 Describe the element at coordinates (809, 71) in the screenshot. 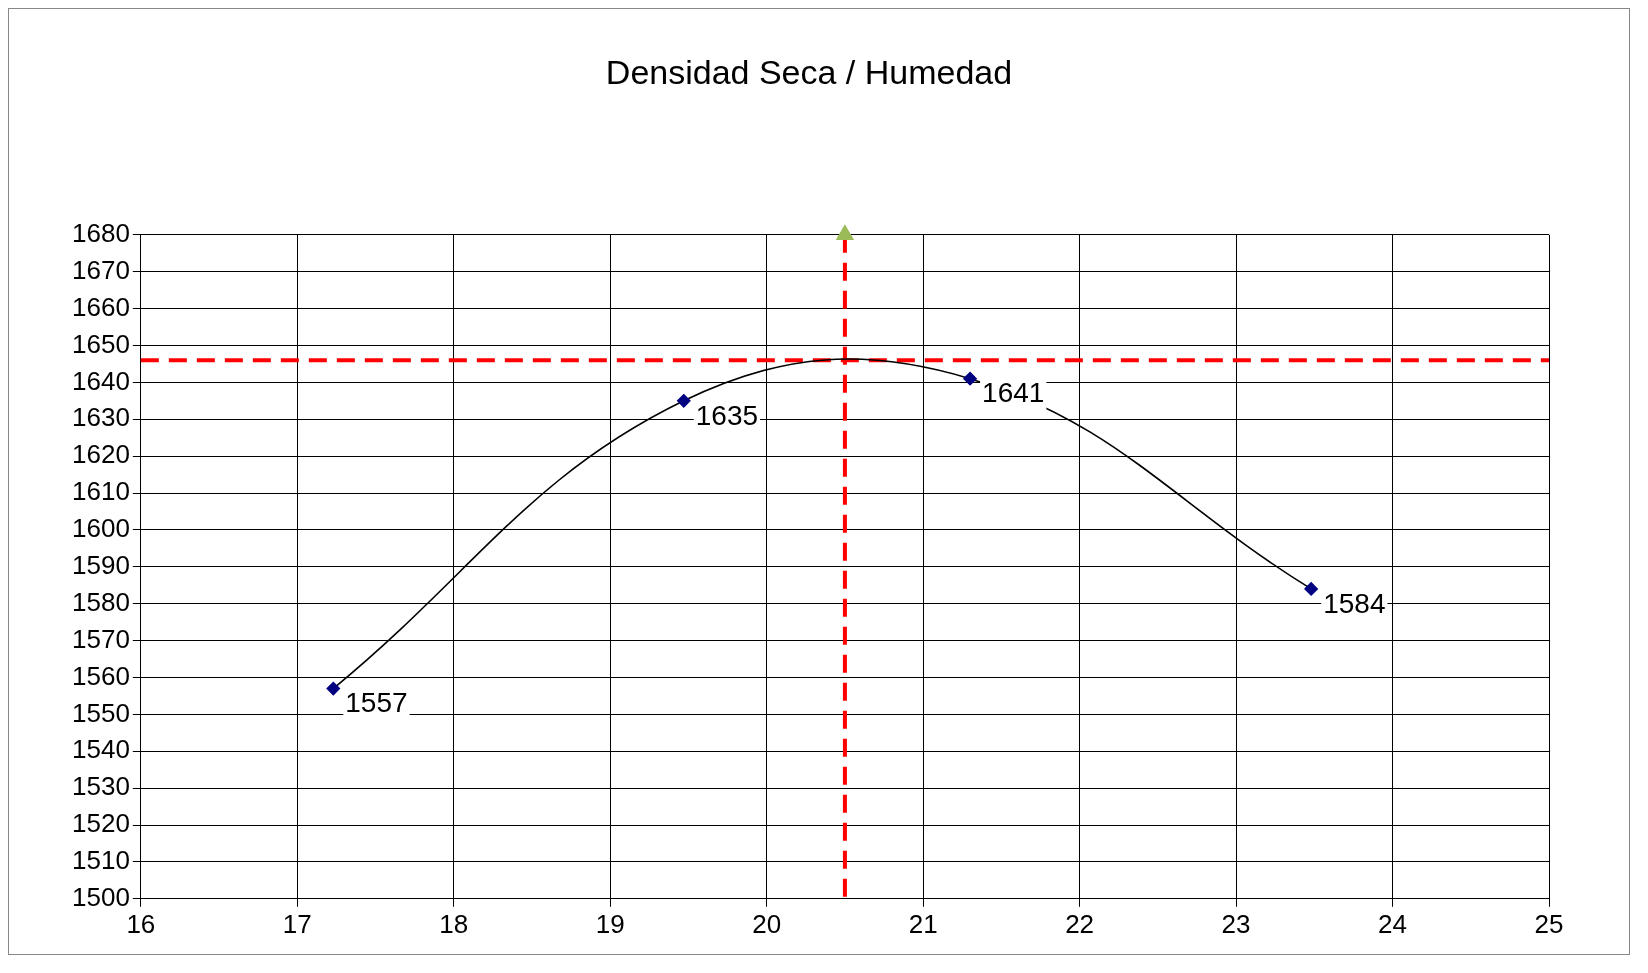

I see `chart-title: Densidad Seca / Humedad` at that location.